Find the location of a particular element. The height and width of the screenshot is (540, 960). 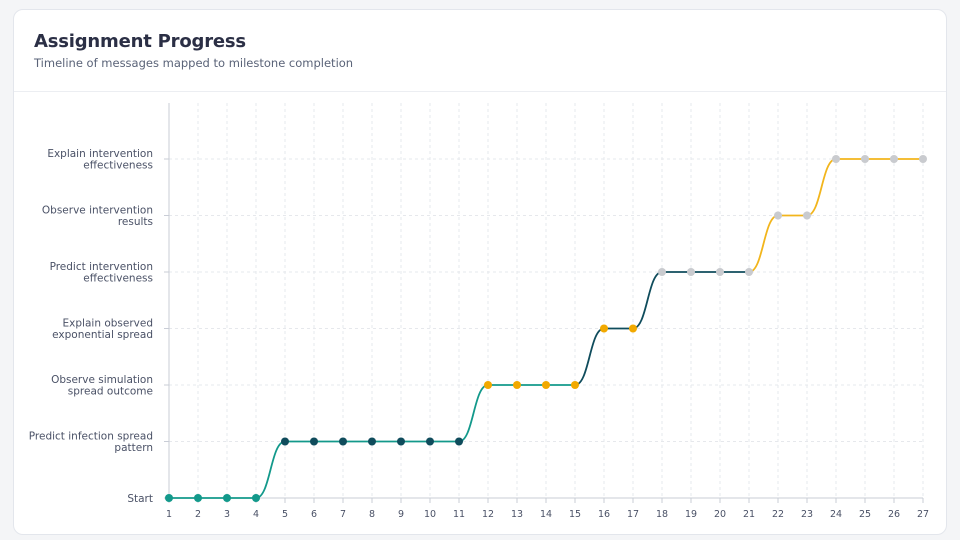

y-tick-label-0: Start is located at coordinates (140, 499).